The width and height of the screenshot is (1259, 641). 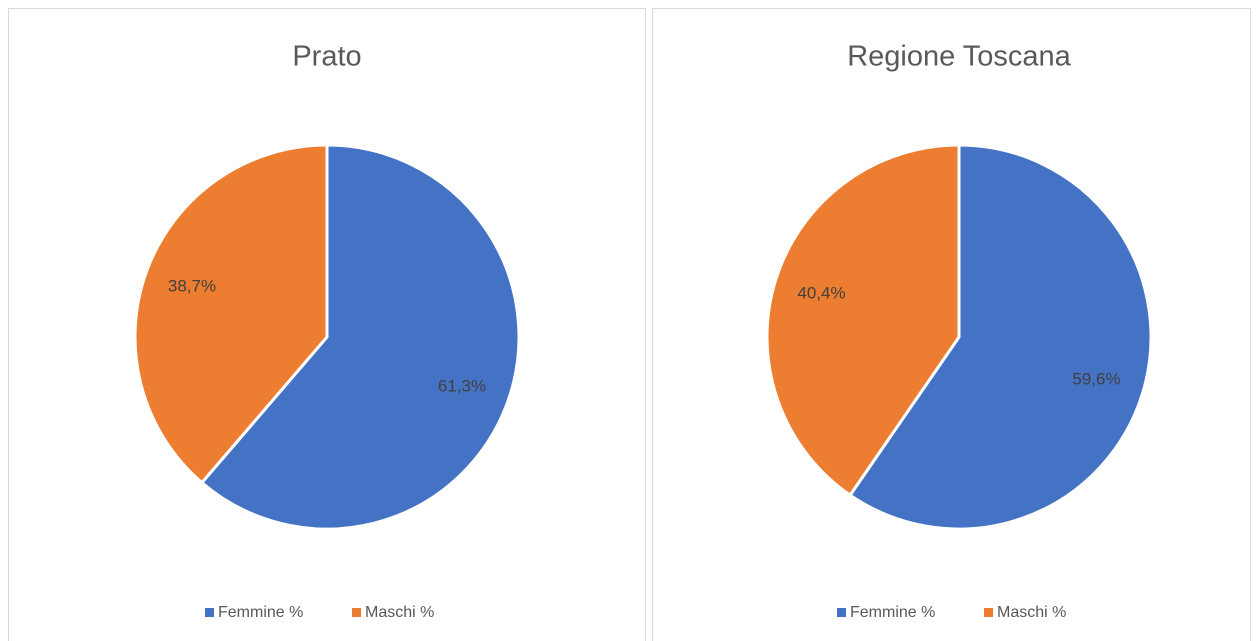 What do you see at coordinates (192, 285) in the screenshot?
I see `data-label: 38,7%` at bounding box center [192, 285].